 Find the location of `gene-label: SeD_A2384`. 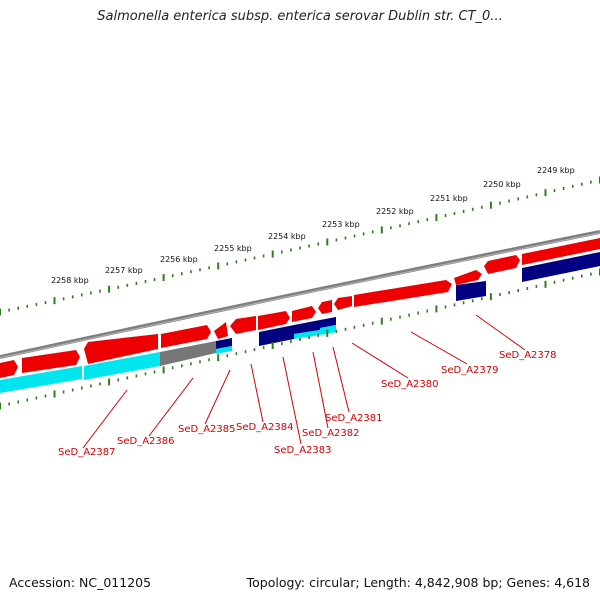

gene-label: SeD_A2384 is located at coordinates (265, 427).